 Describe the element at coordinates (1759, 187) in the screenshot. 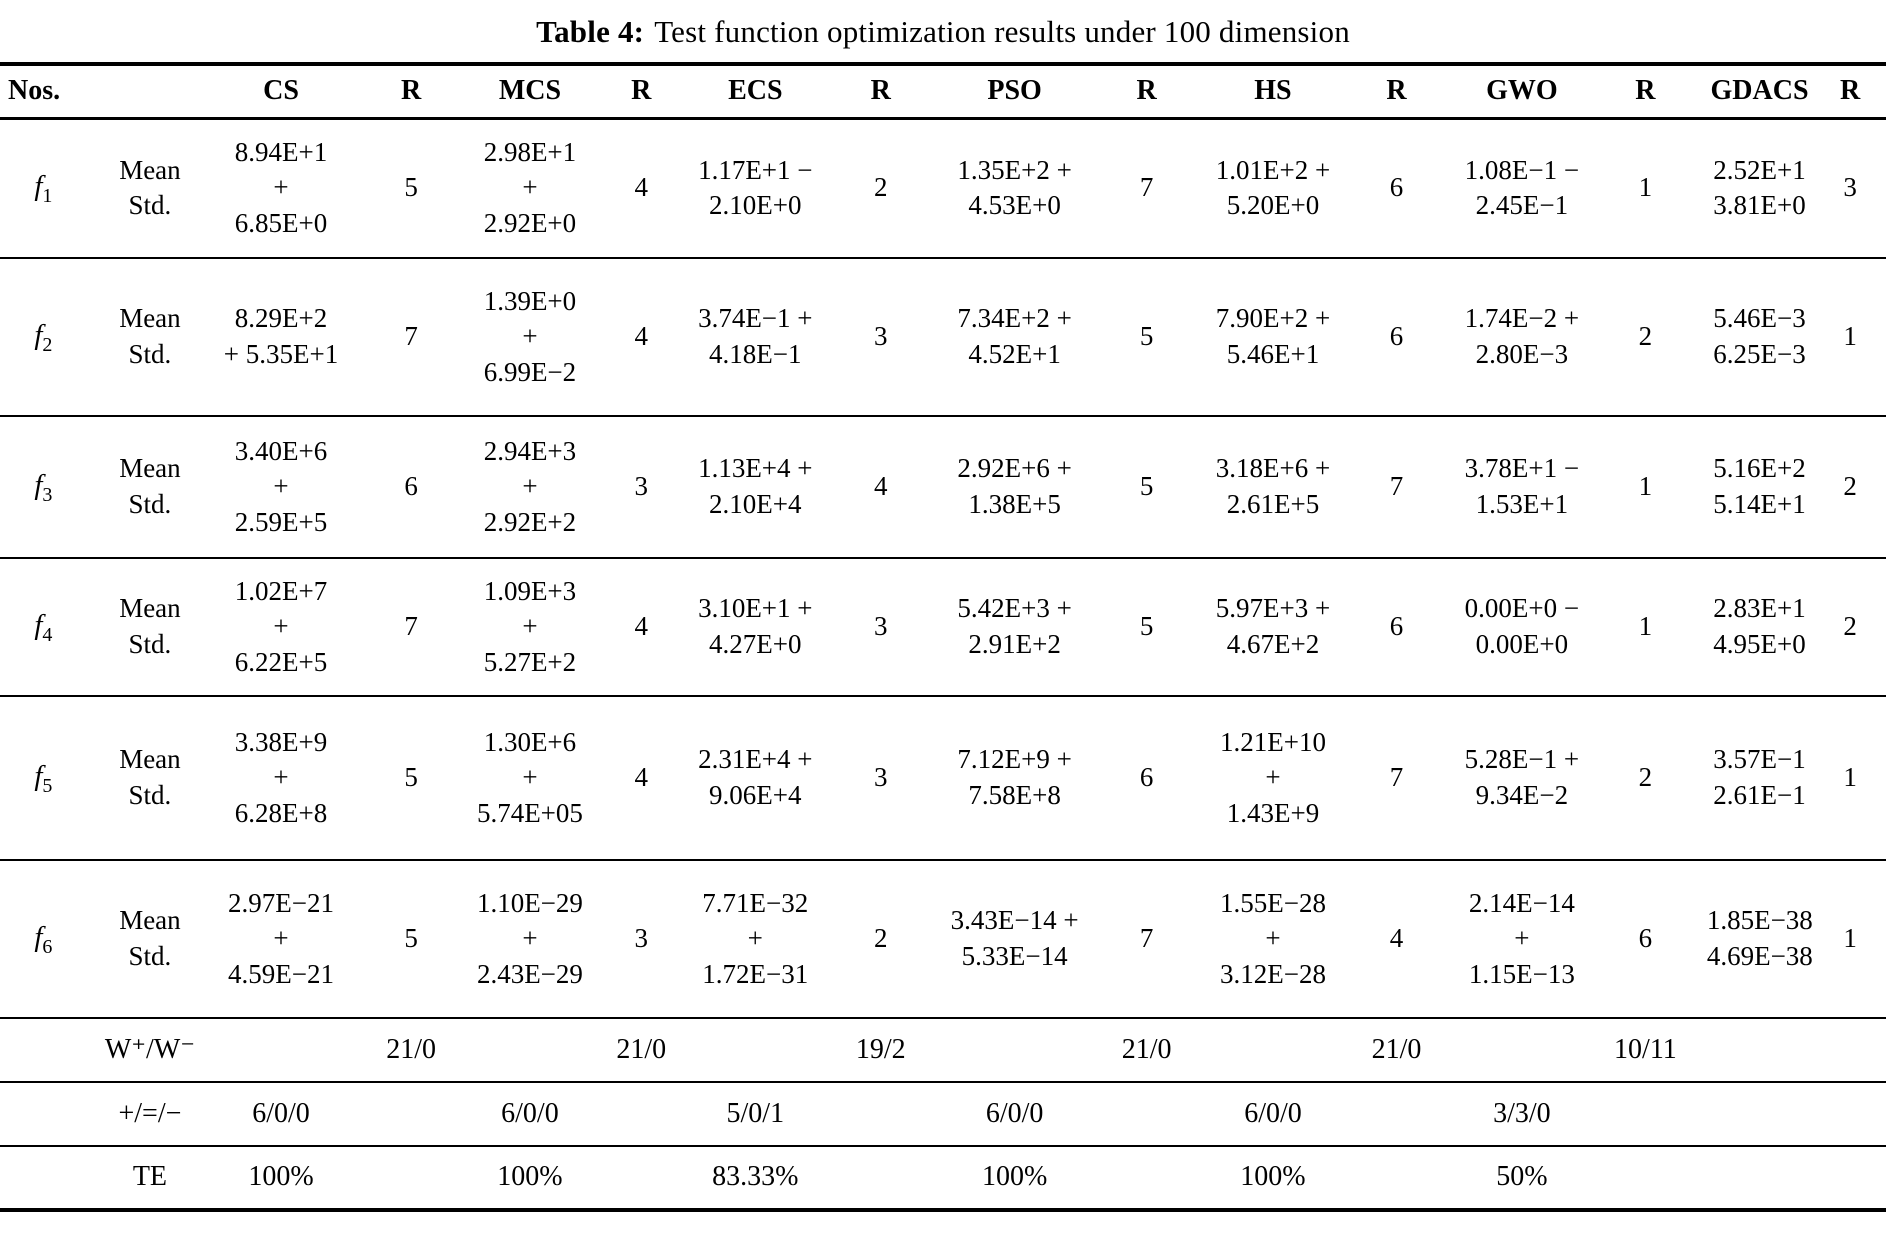

I see `cell-value: 2.52E+1 3.81E+0` at that location.